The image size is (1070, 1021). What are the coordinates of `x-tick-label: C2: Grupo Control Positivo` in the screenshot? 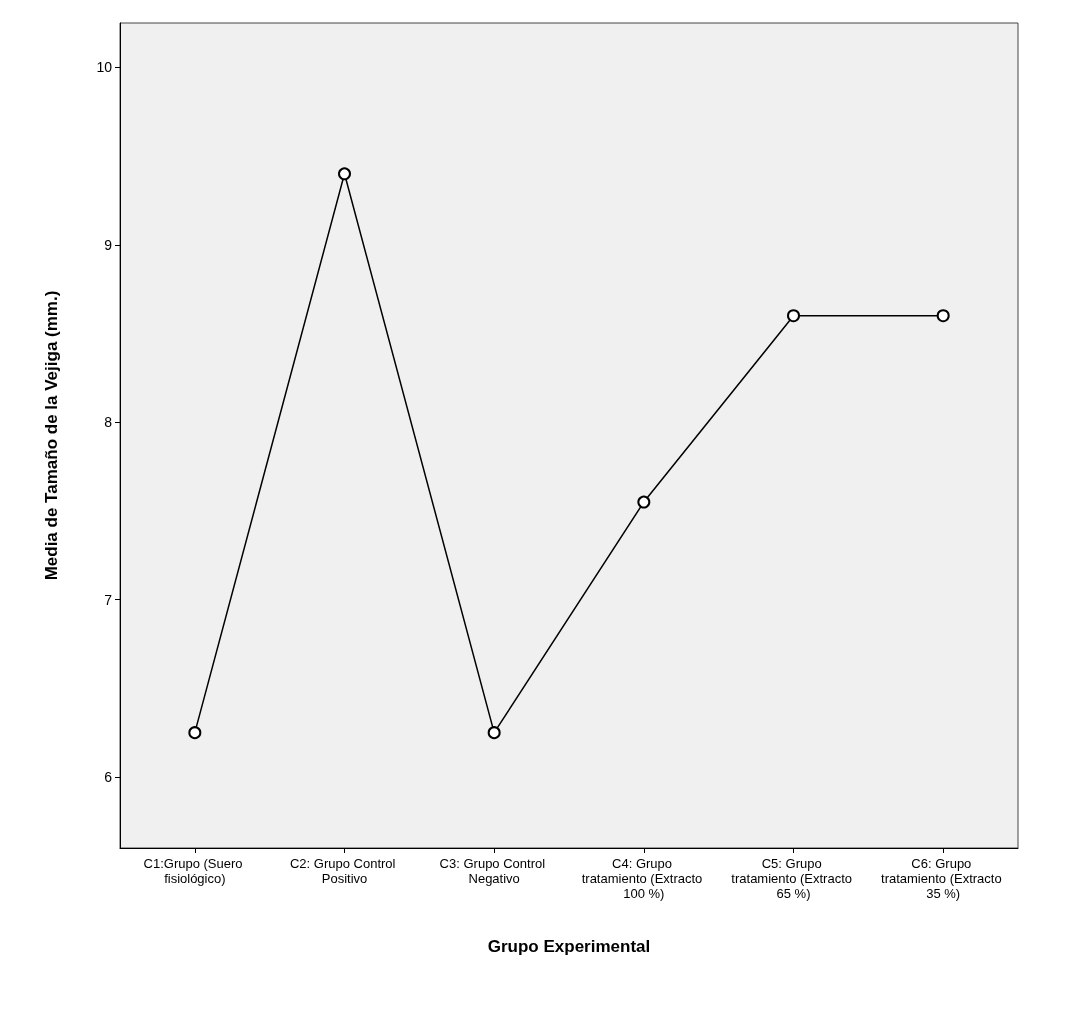 It's located at (344, 871).